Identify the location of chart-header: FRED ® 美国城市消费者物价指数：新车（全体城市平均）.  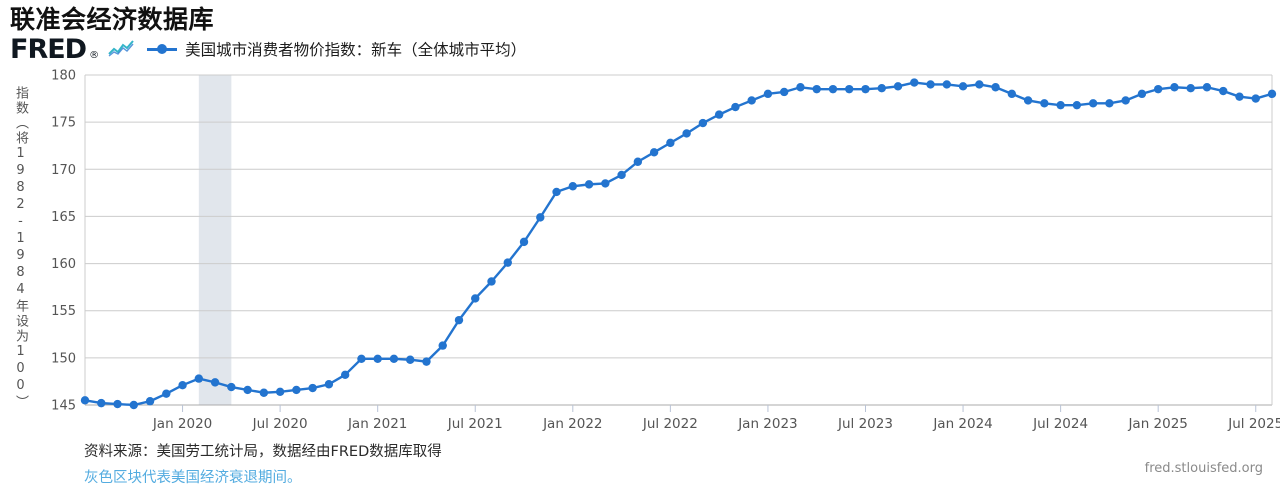
(268, 49).